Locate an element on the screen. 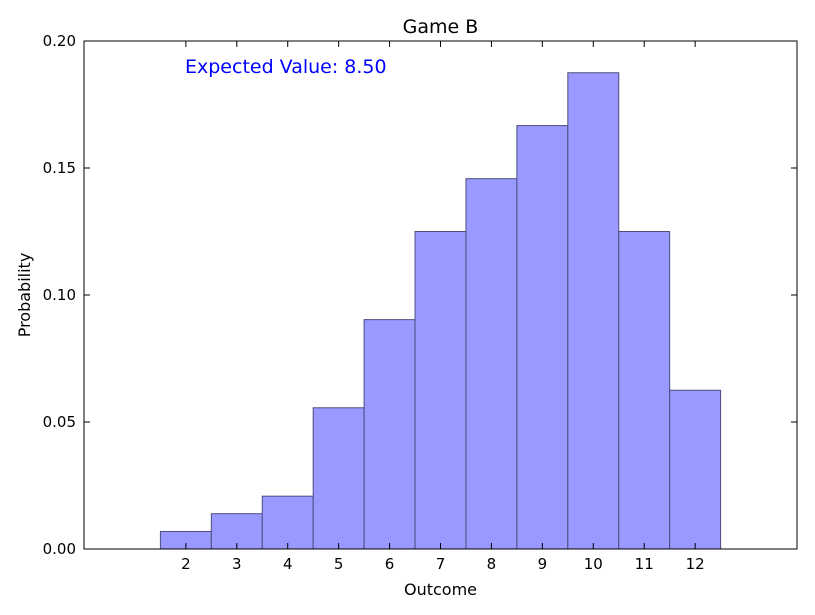 Image resolution: width=815 pixels, height=615 pixels. x-tick-label: 6 is located at coordinates (390, 564).